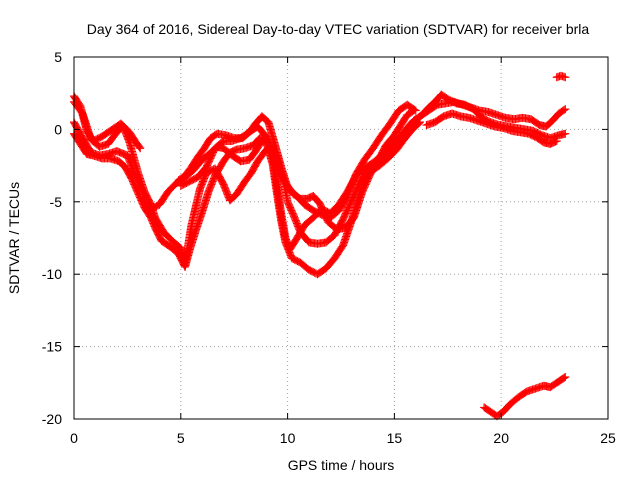 Image resolution: width=640 pixels, height=480 pixels. What do you see at coordinates (74, 438) in the screenshot?
I see `x-tick-label: 0` at bounding box center [74, 438].